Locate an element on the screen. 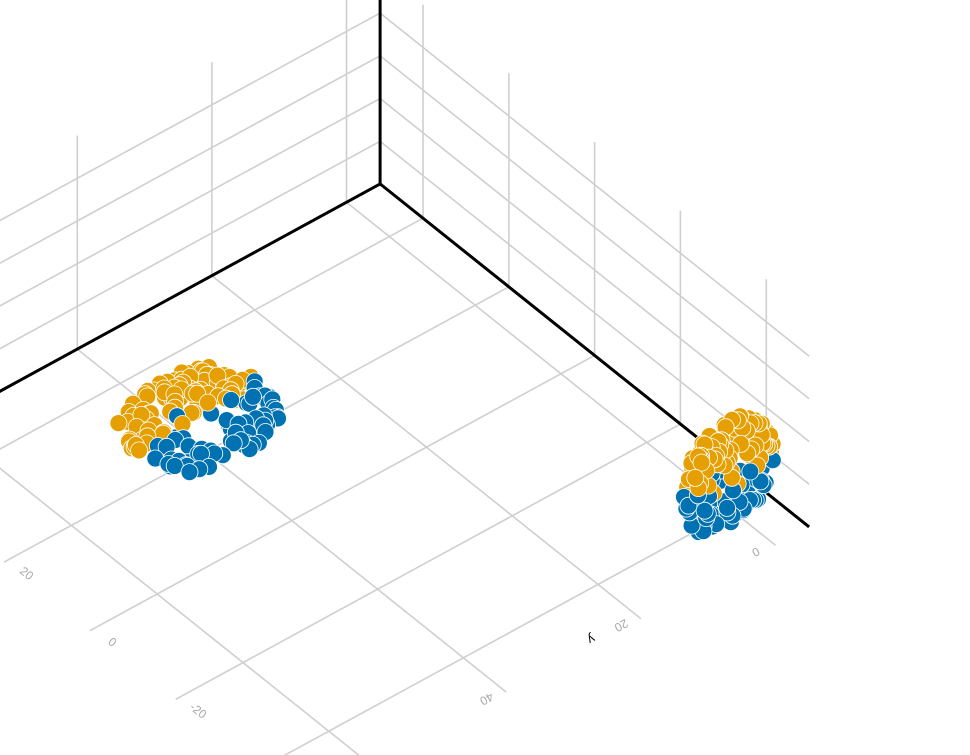  y-tick-label: 20 is located at coordinates (621, 625).